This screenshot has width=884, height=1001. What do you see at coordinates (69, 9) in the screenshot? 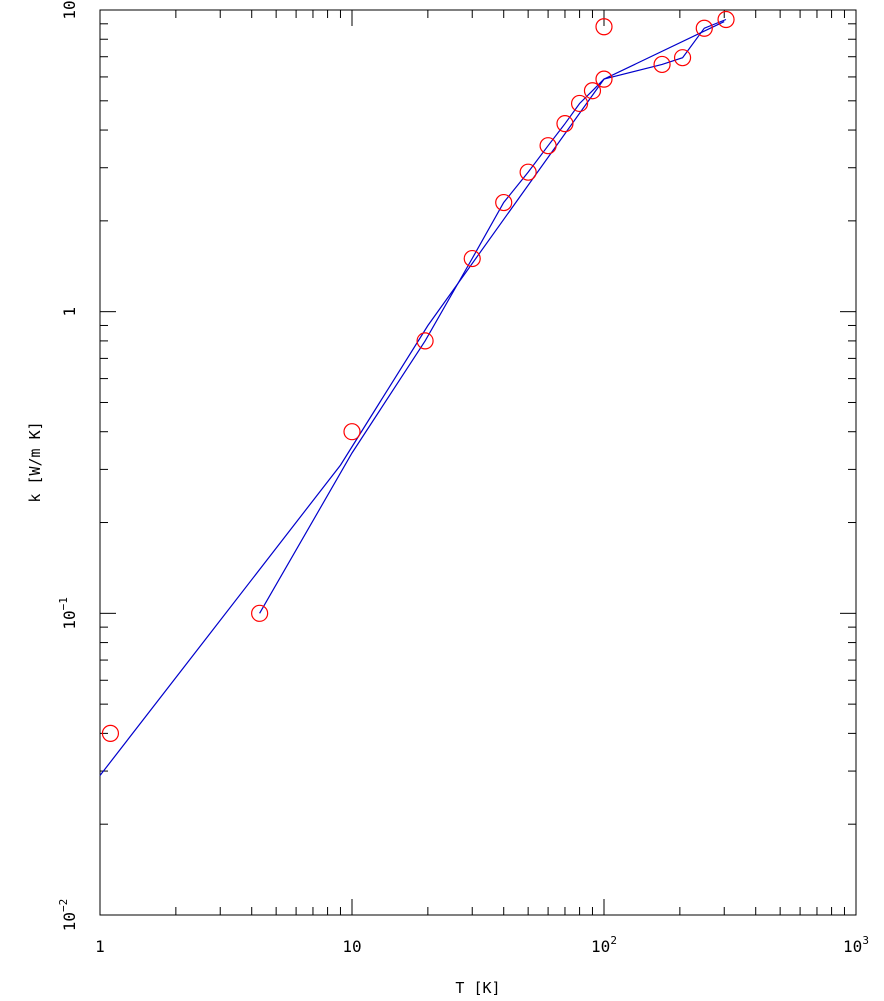
I see `y-tick-label: 10` at bounding box center [69, 9].